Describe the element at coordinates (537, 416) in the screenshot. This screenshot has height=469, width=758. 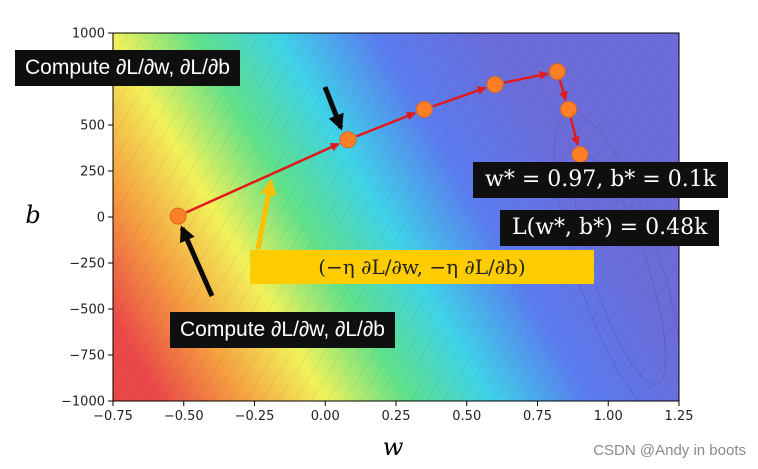
I see `x-tick-label: 0.75` at that location.